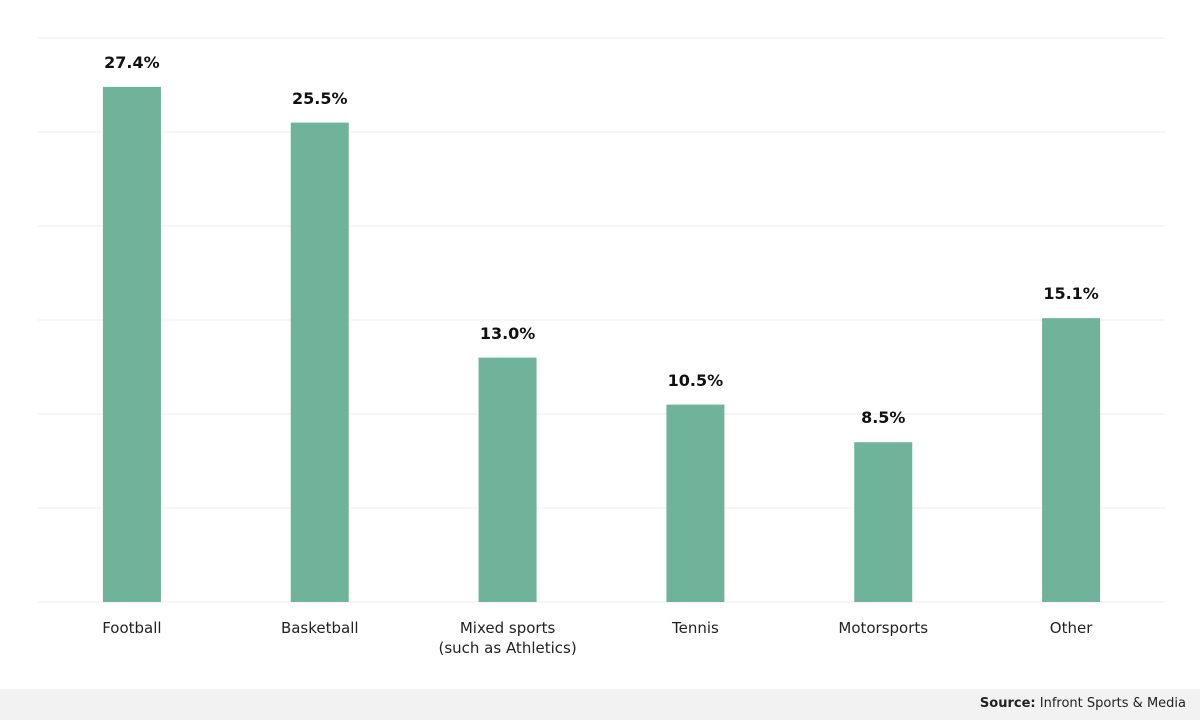 Image resolution: width=1200 pixels, height=720 pixels. Describe the element at coordinates (132, 628) in the screenshot. I see `x-tick-label: Football` at that location.